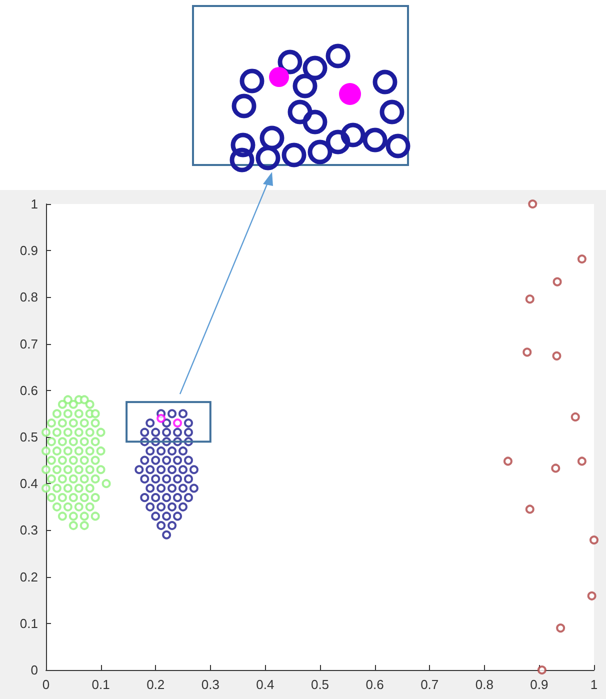 The image size is (606, 699). I want to click on x-tick-label: 0.3, so click(210, 684).